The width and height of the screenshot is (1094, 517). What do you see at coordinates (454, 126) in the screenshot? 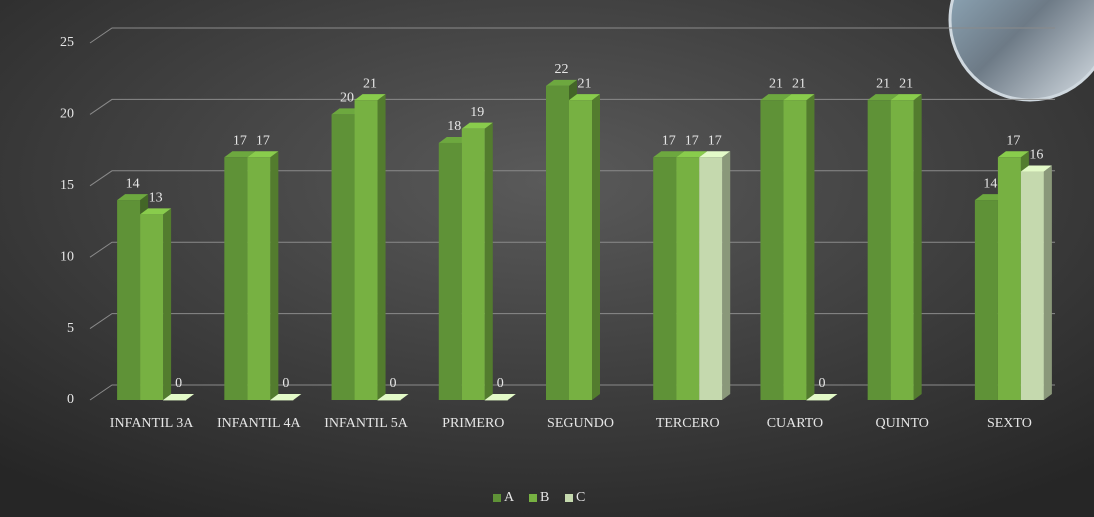
I see `value-label: 18` at bounding box center [454, 126].